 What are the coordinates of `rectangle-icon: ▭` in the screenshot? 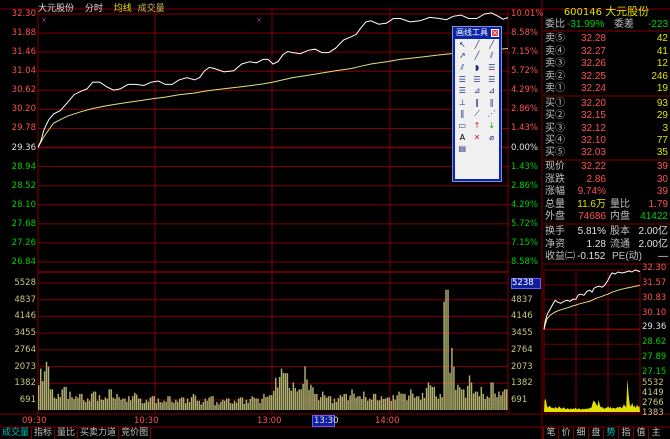 It's located at (462, 125).